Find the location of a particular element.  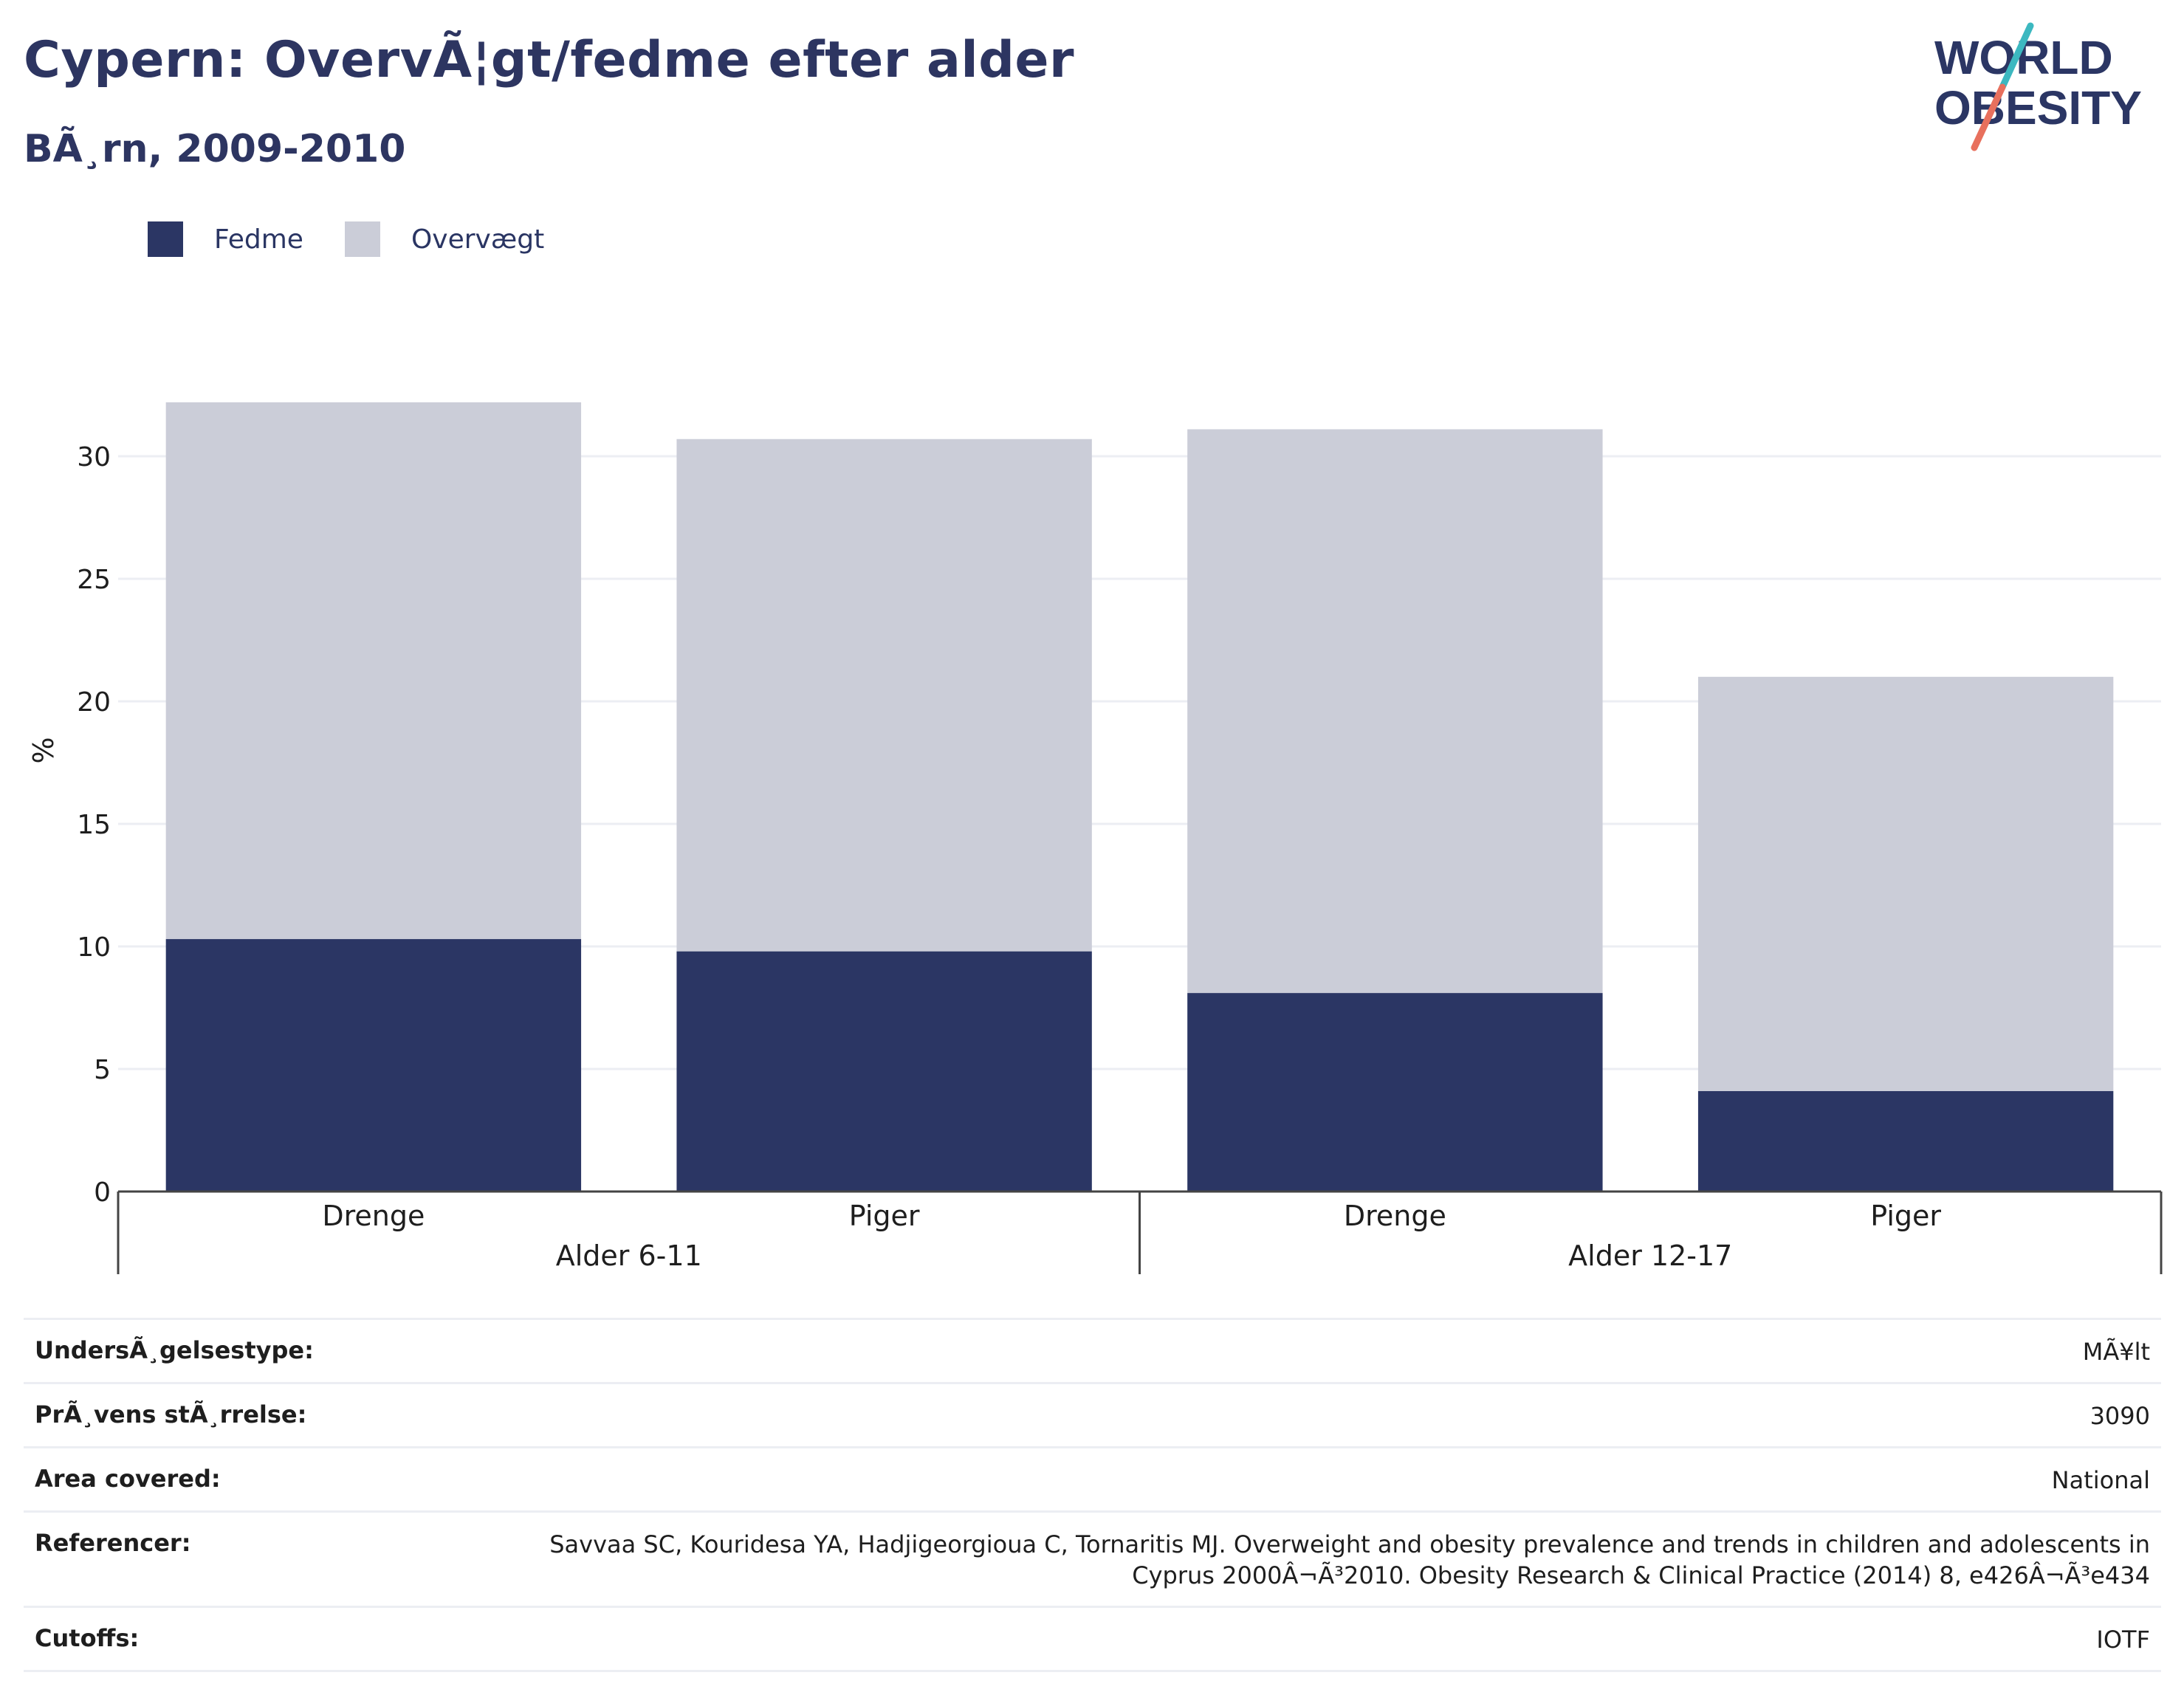

info-label: Cutoffs: is located at coordinates (87, 1638).